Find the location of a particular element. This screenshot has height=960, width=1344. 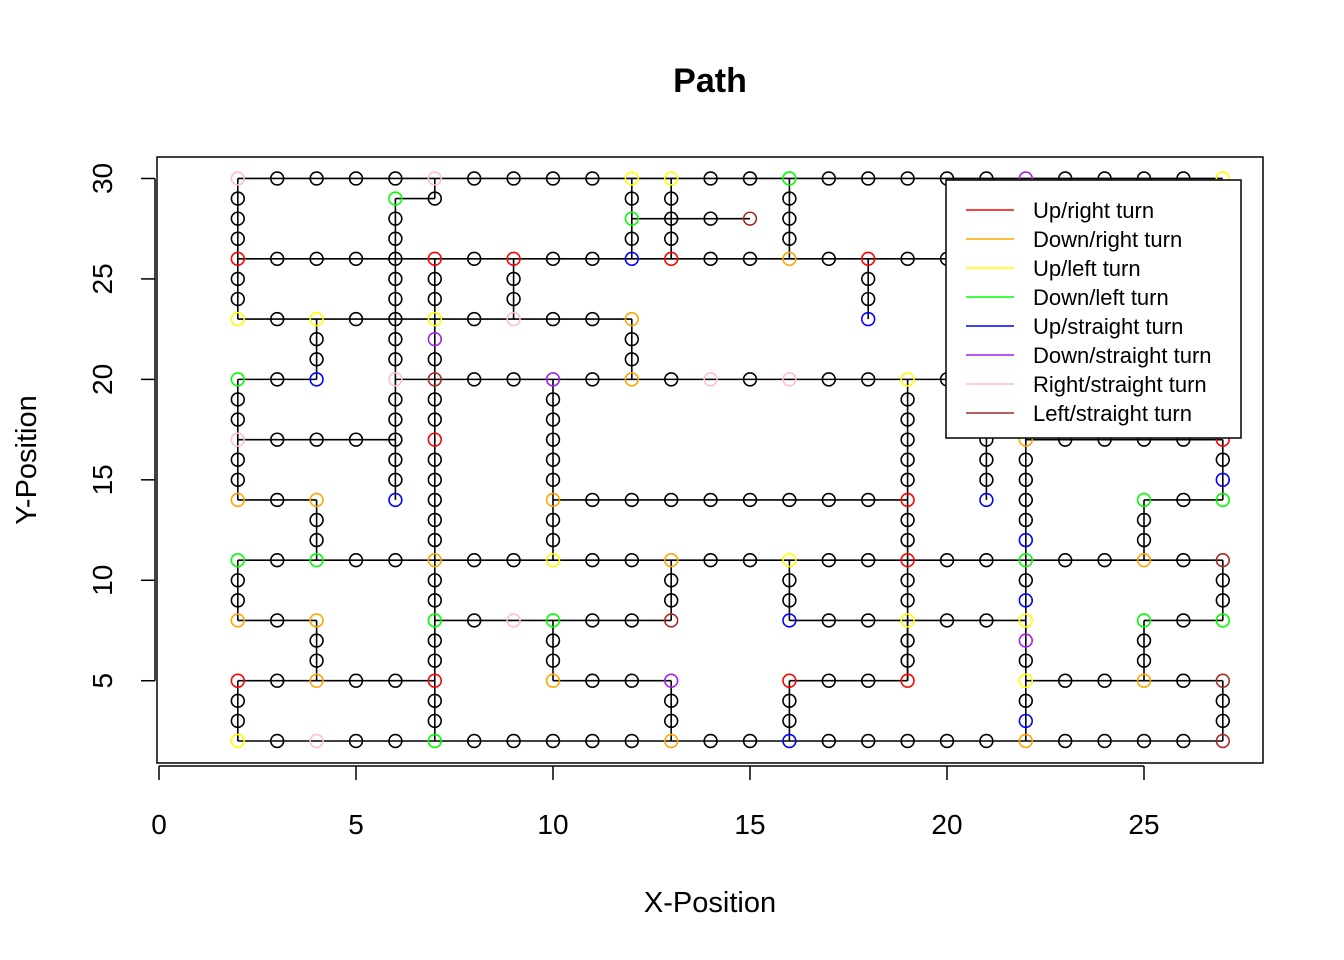

y-tick-label: 10 is located at coordinates (102, 580).